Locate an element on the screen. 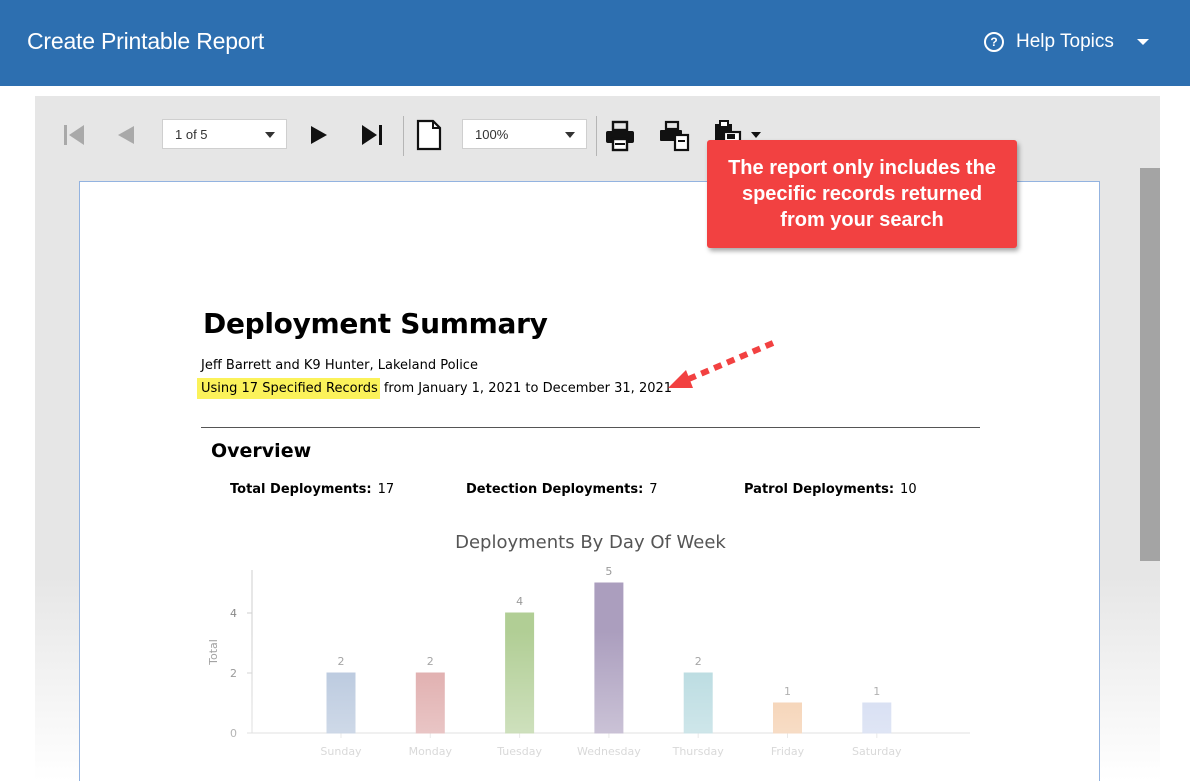  page-view-button is located at coordinates (429, 135).